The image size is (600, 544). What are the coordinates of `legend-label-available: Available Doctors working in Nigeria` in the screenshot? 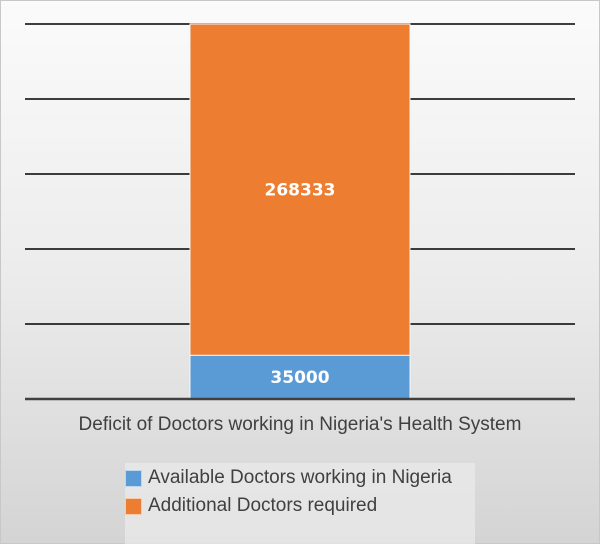 It's located at (300, 477).